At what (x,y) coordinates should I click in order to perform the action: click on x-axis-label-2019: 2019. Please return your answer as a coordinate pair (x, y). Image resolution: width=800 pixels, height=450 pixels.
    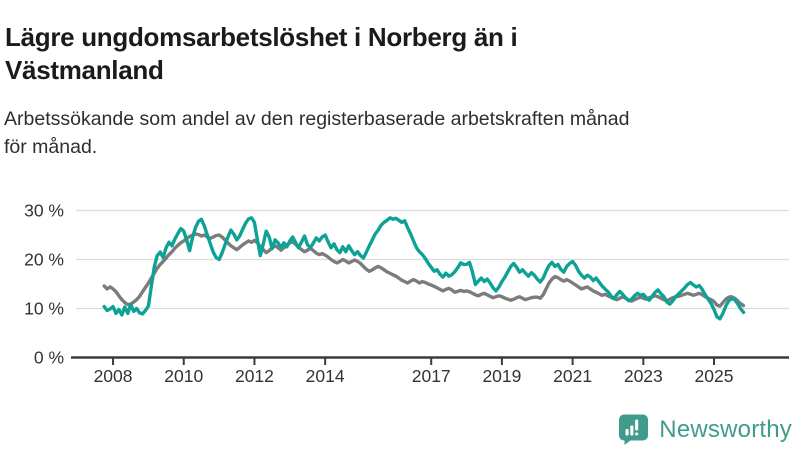
    Looking at the image, I should click on (501, 376).